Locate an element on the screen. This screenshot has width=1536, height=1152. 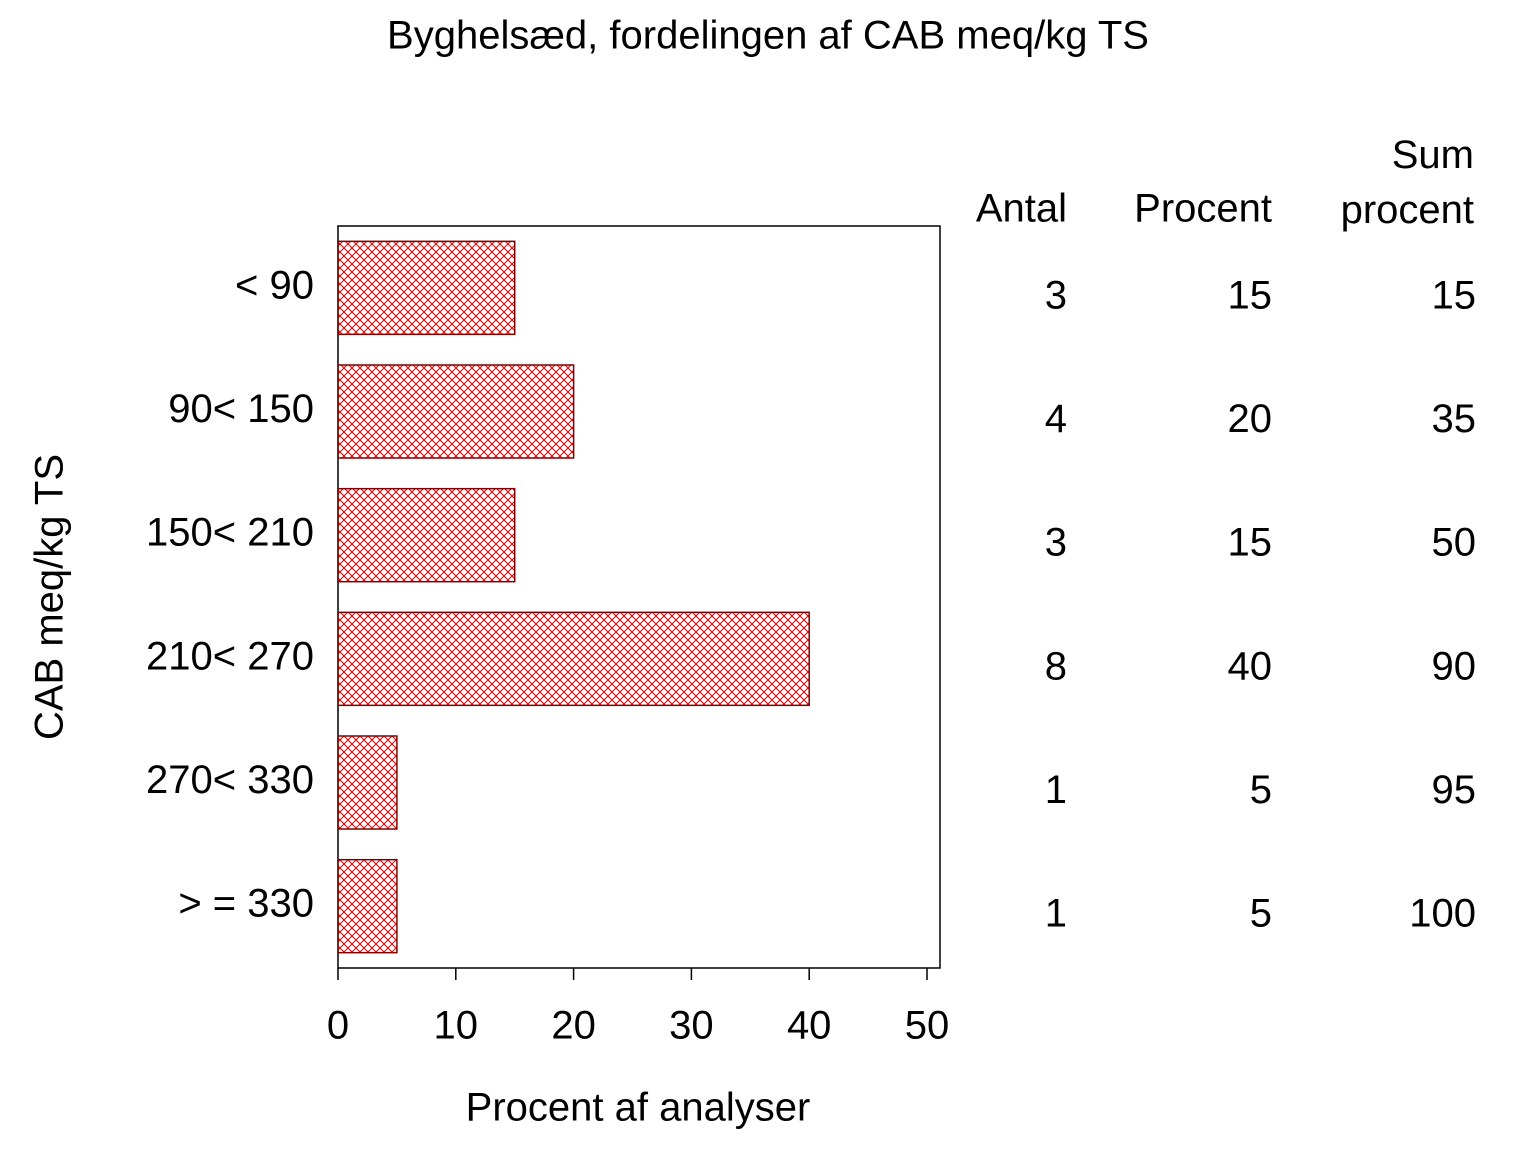
table-cell: 95 is located at coordinates (1454, 790).